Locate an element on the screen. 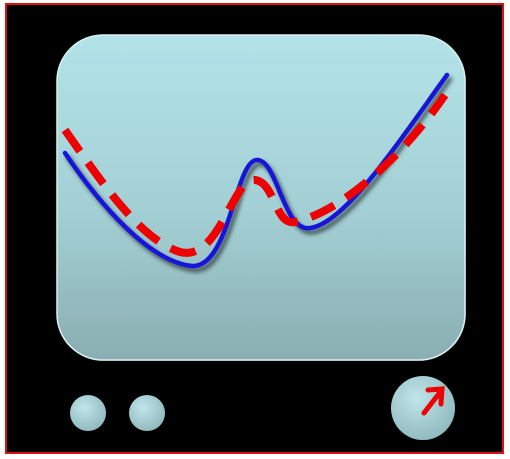 This screenshot has width=510, height=459. dial is located at coordinates (423, 408).